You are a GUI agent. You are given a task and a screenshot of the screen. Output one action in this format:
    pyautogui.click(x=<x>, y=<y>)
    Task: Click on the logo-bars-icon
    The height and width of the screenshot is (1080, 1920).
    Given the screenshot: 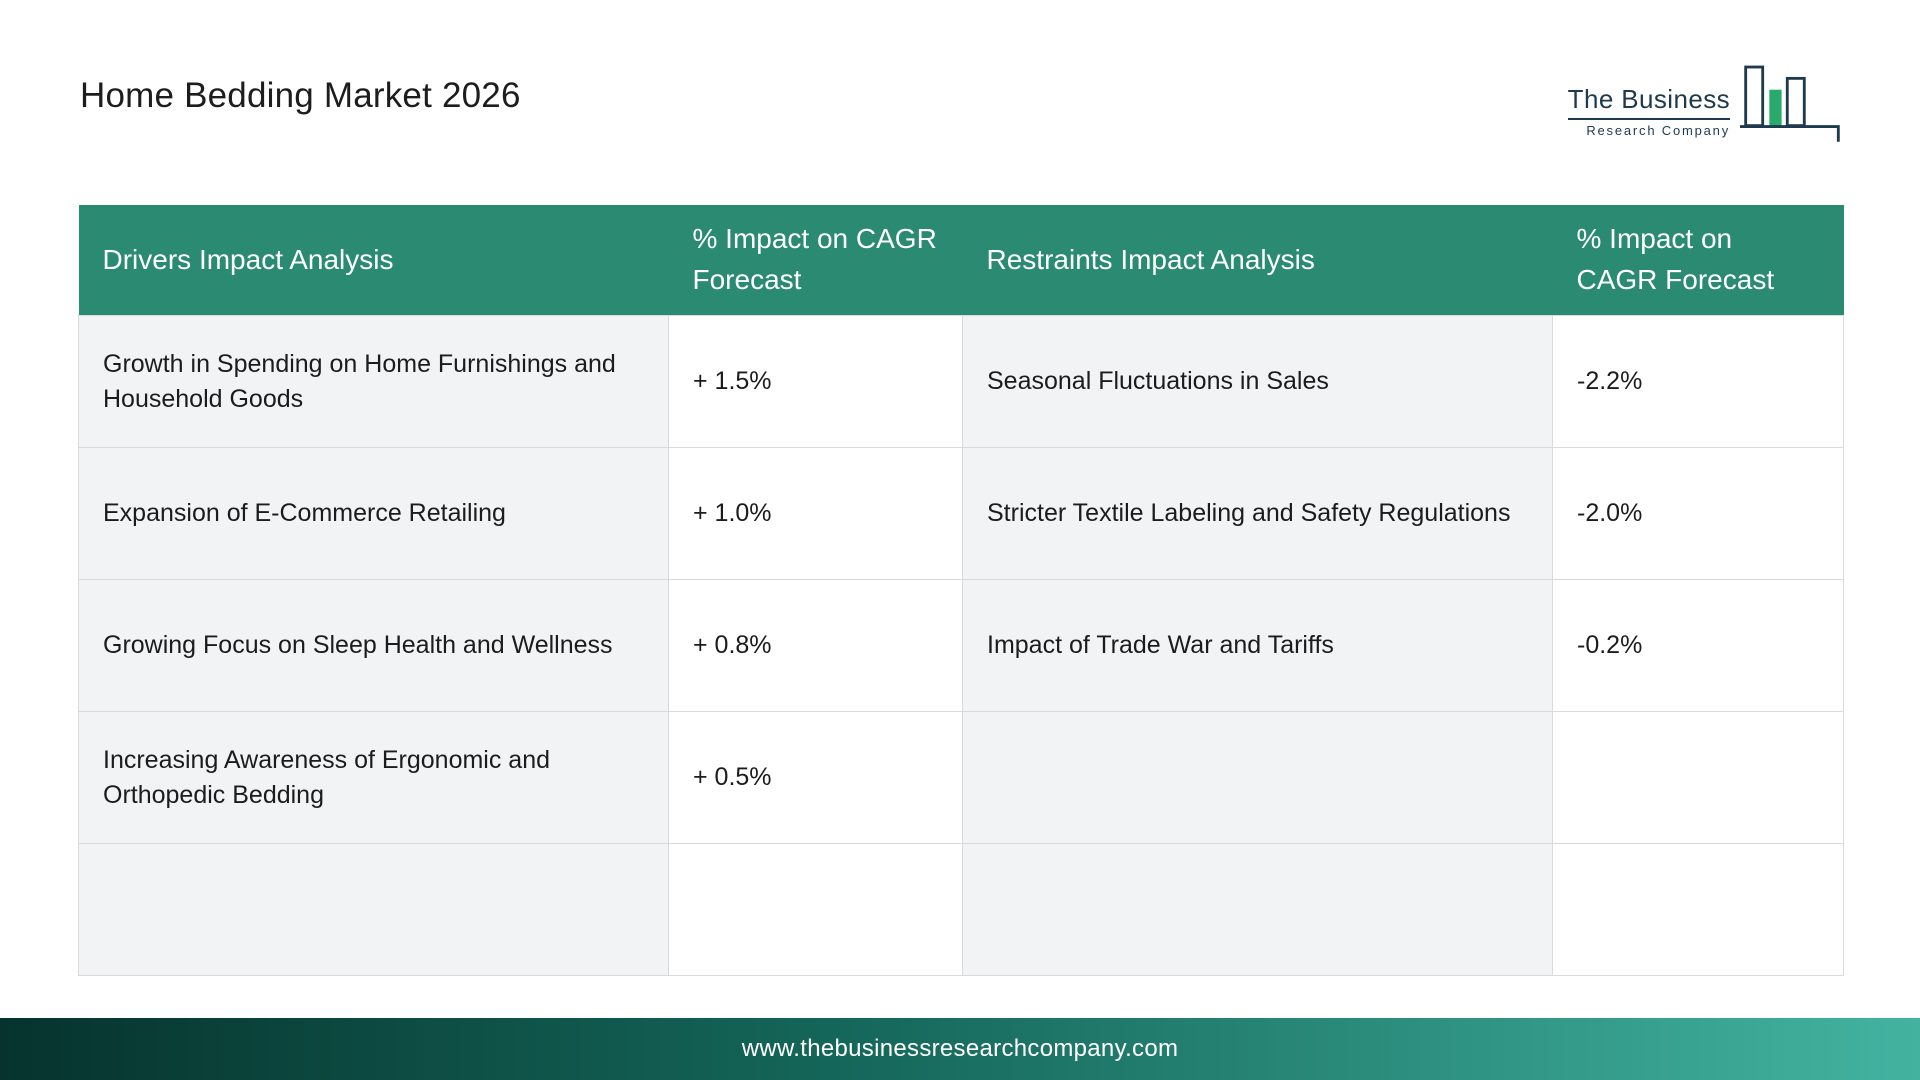 What is the action you would take?
    pyautogui.click(x=1790, y=103)
    